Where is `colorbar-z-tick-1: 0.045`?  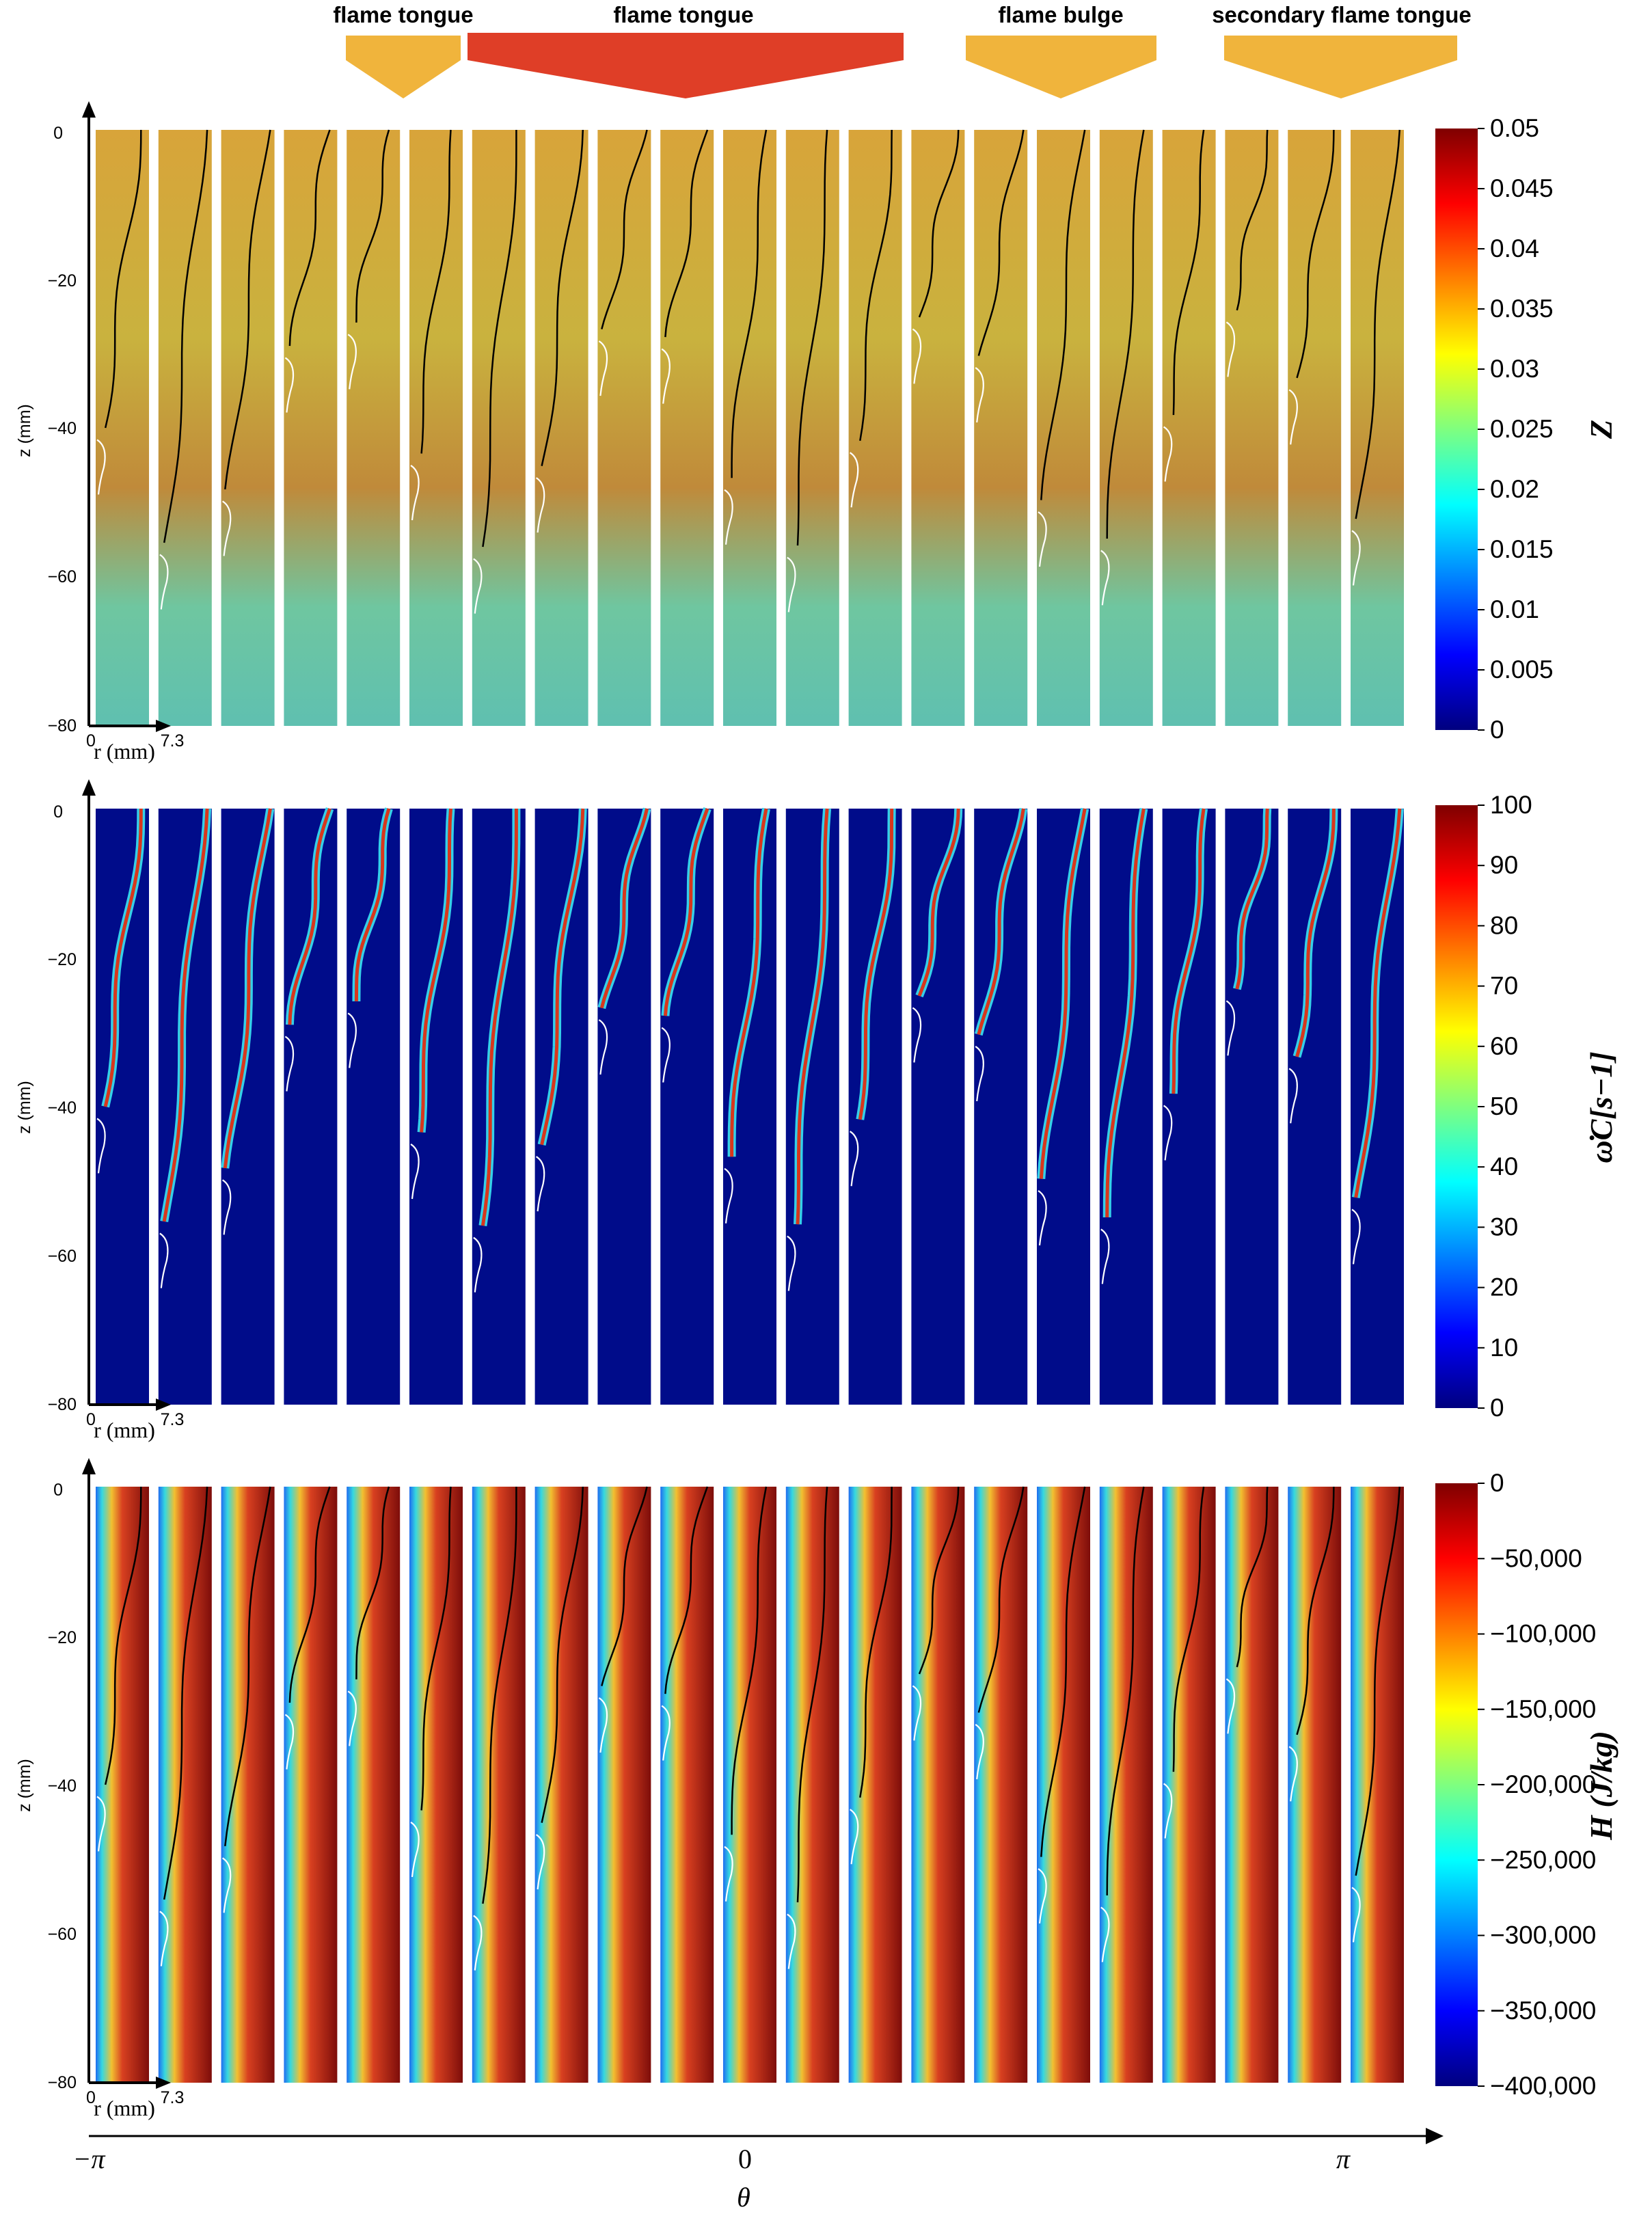 colorbar-z-tick-1: 0.045 is located at coordinates (1522, 188).